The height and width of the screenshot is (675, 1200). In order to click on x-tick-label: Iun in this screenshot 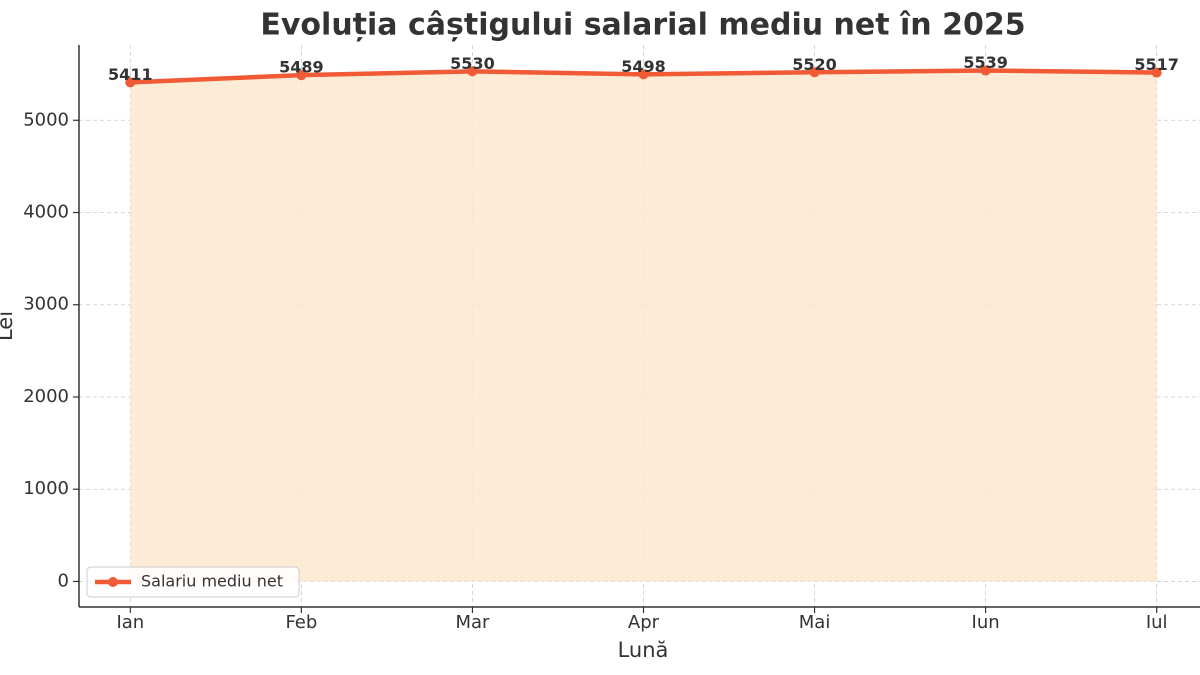, I will do `click(986, 622)`.